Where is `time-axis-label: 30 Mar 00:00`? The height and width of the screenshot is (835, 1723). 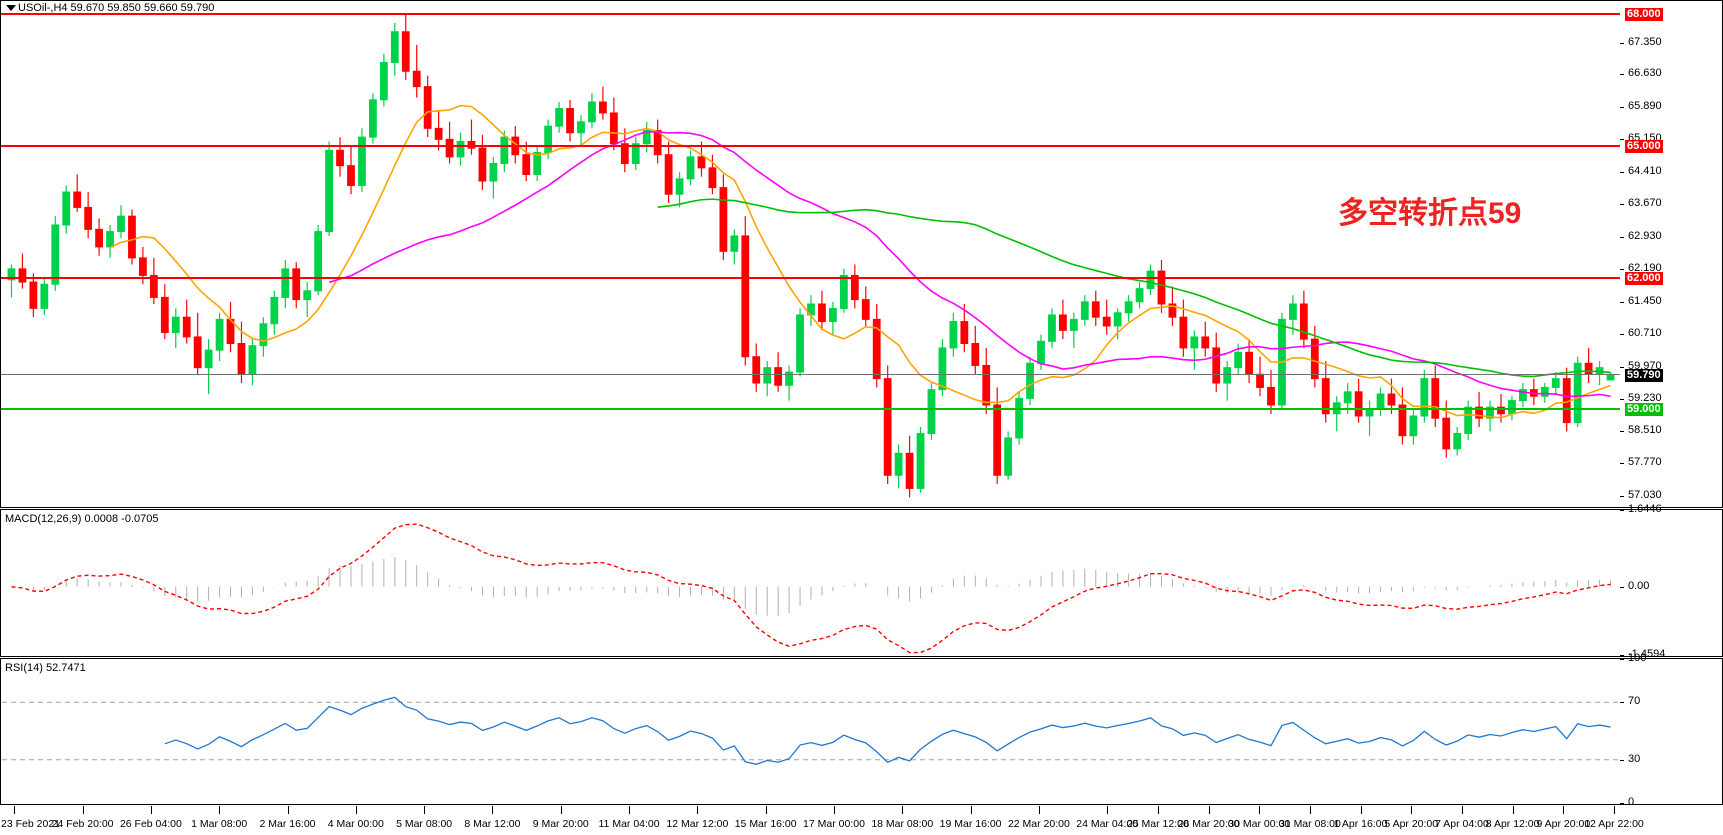
time-axis-label: 30 Mar 00:00 is located at coordinates (1259, 824).